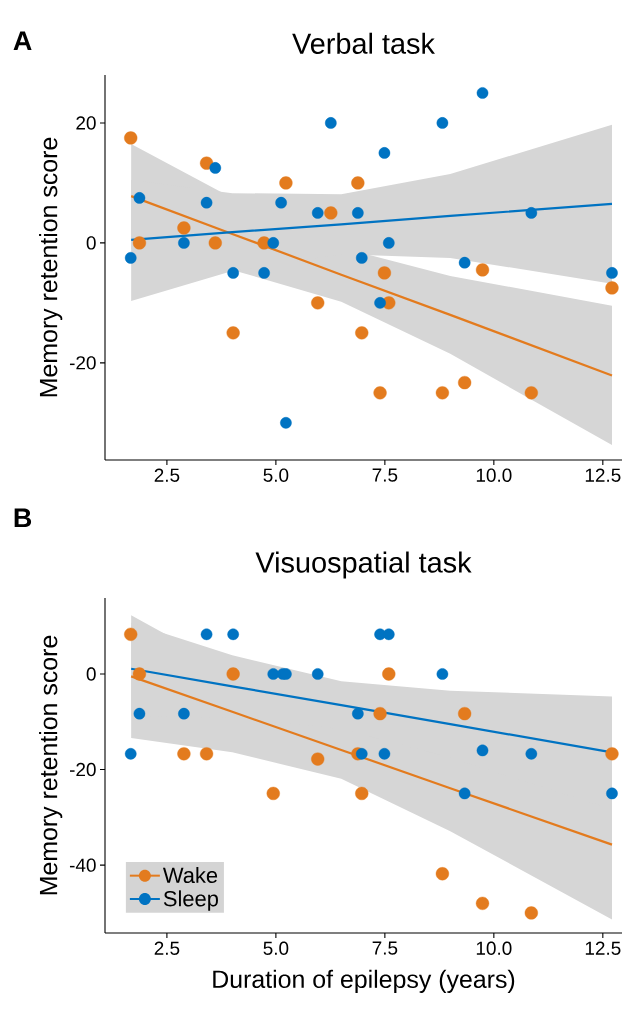 The image size is (638, 1015). What do you see at coordinates (363, 565) in the screenshot?
I see `chart-title: Visuospatial task` at bounding box center [363, 565].